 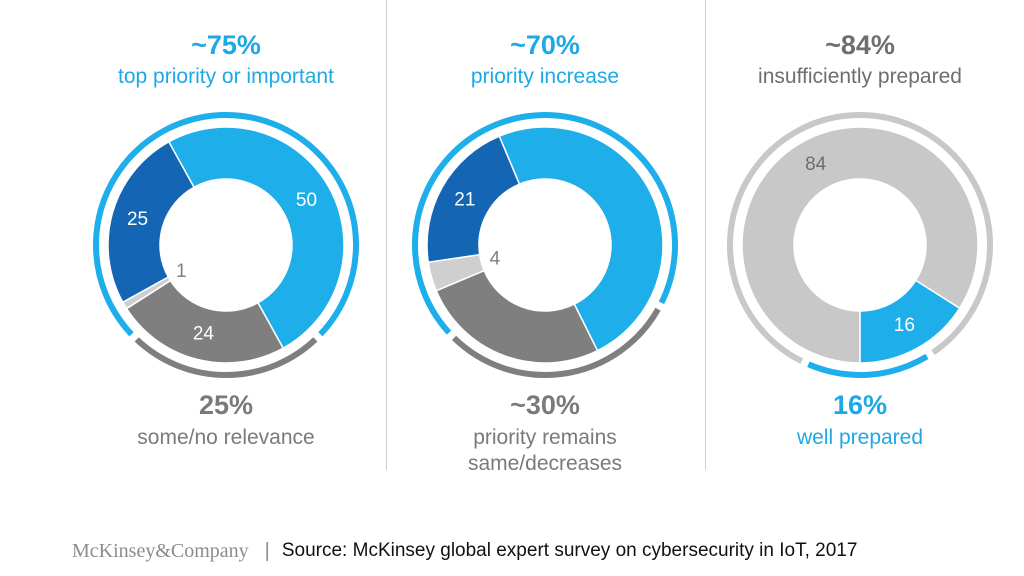 What do you see at coordinates (545, 437) in the screenshot?
I see `bottom-label-line: priority remains` at bounding box center [545, 437].